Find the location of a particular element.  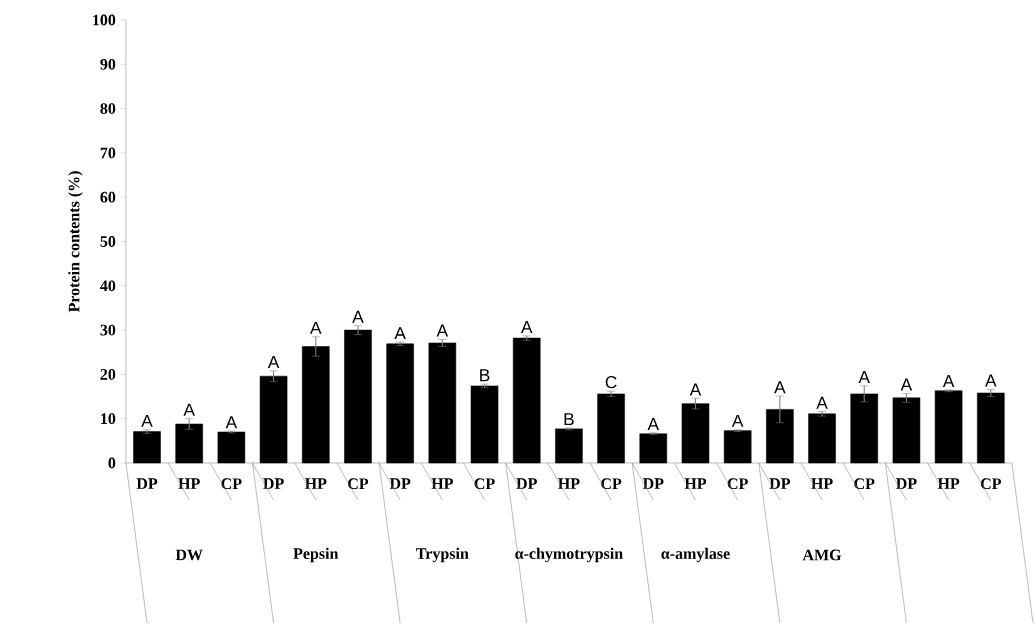

data-label: C is located at coordinates (611, 382).